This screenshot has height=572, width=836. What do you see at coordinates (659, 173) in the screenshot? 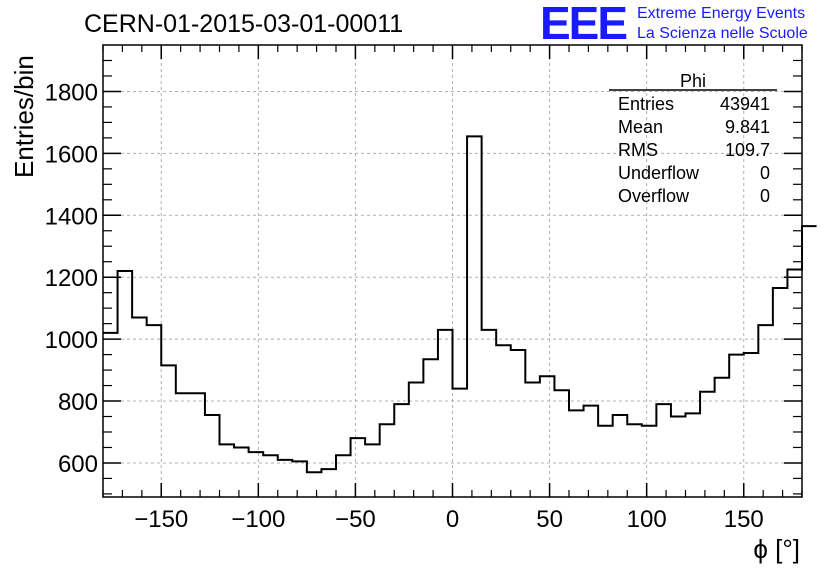
I see `stats-label: Underflow` at bounding box center [659, 173].